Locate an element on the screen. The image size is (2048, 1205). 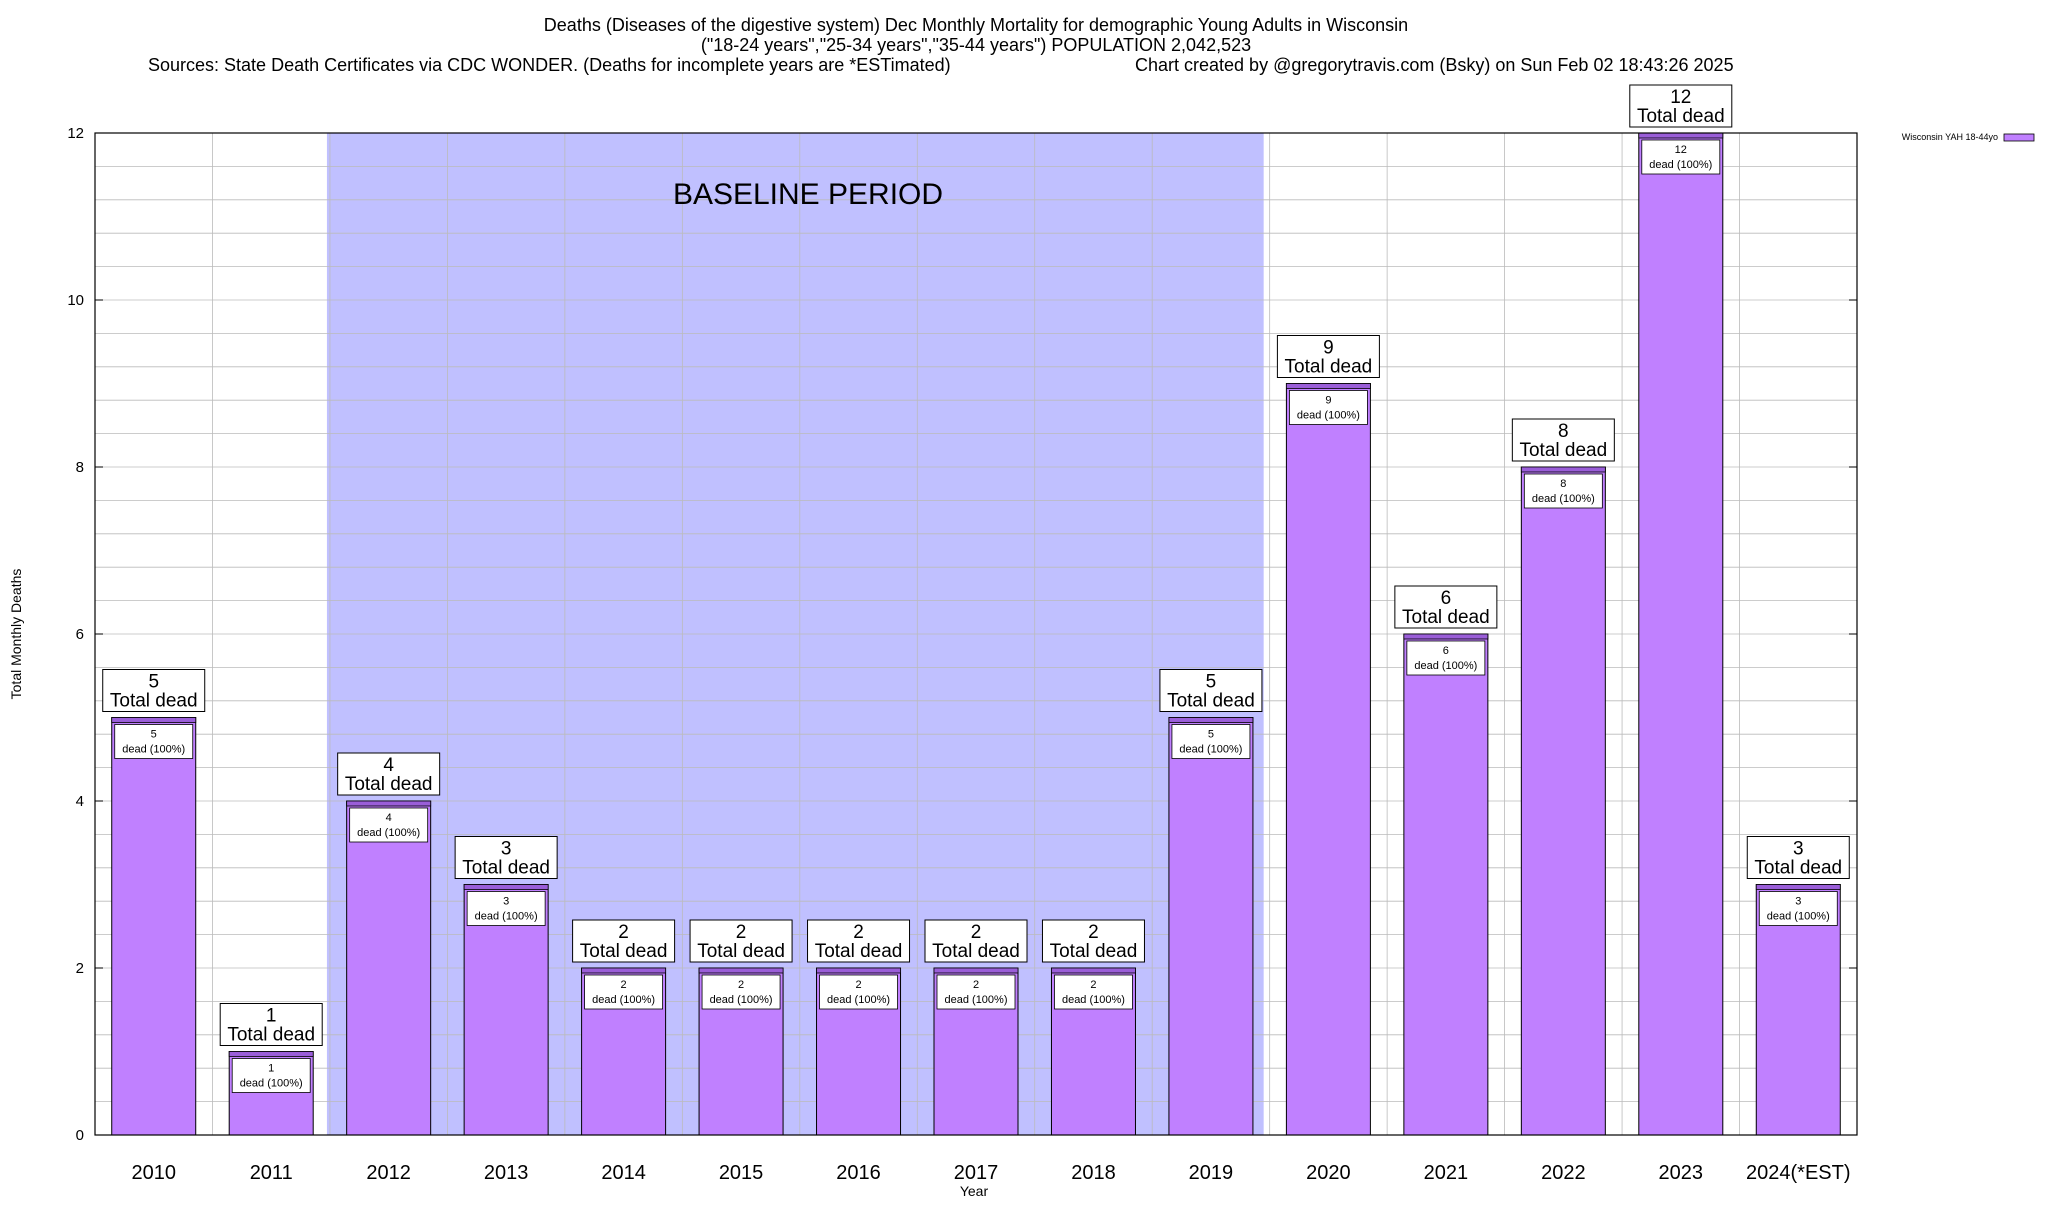
bar-inner-value-label: 6 is located at coordinates (1446, 651).